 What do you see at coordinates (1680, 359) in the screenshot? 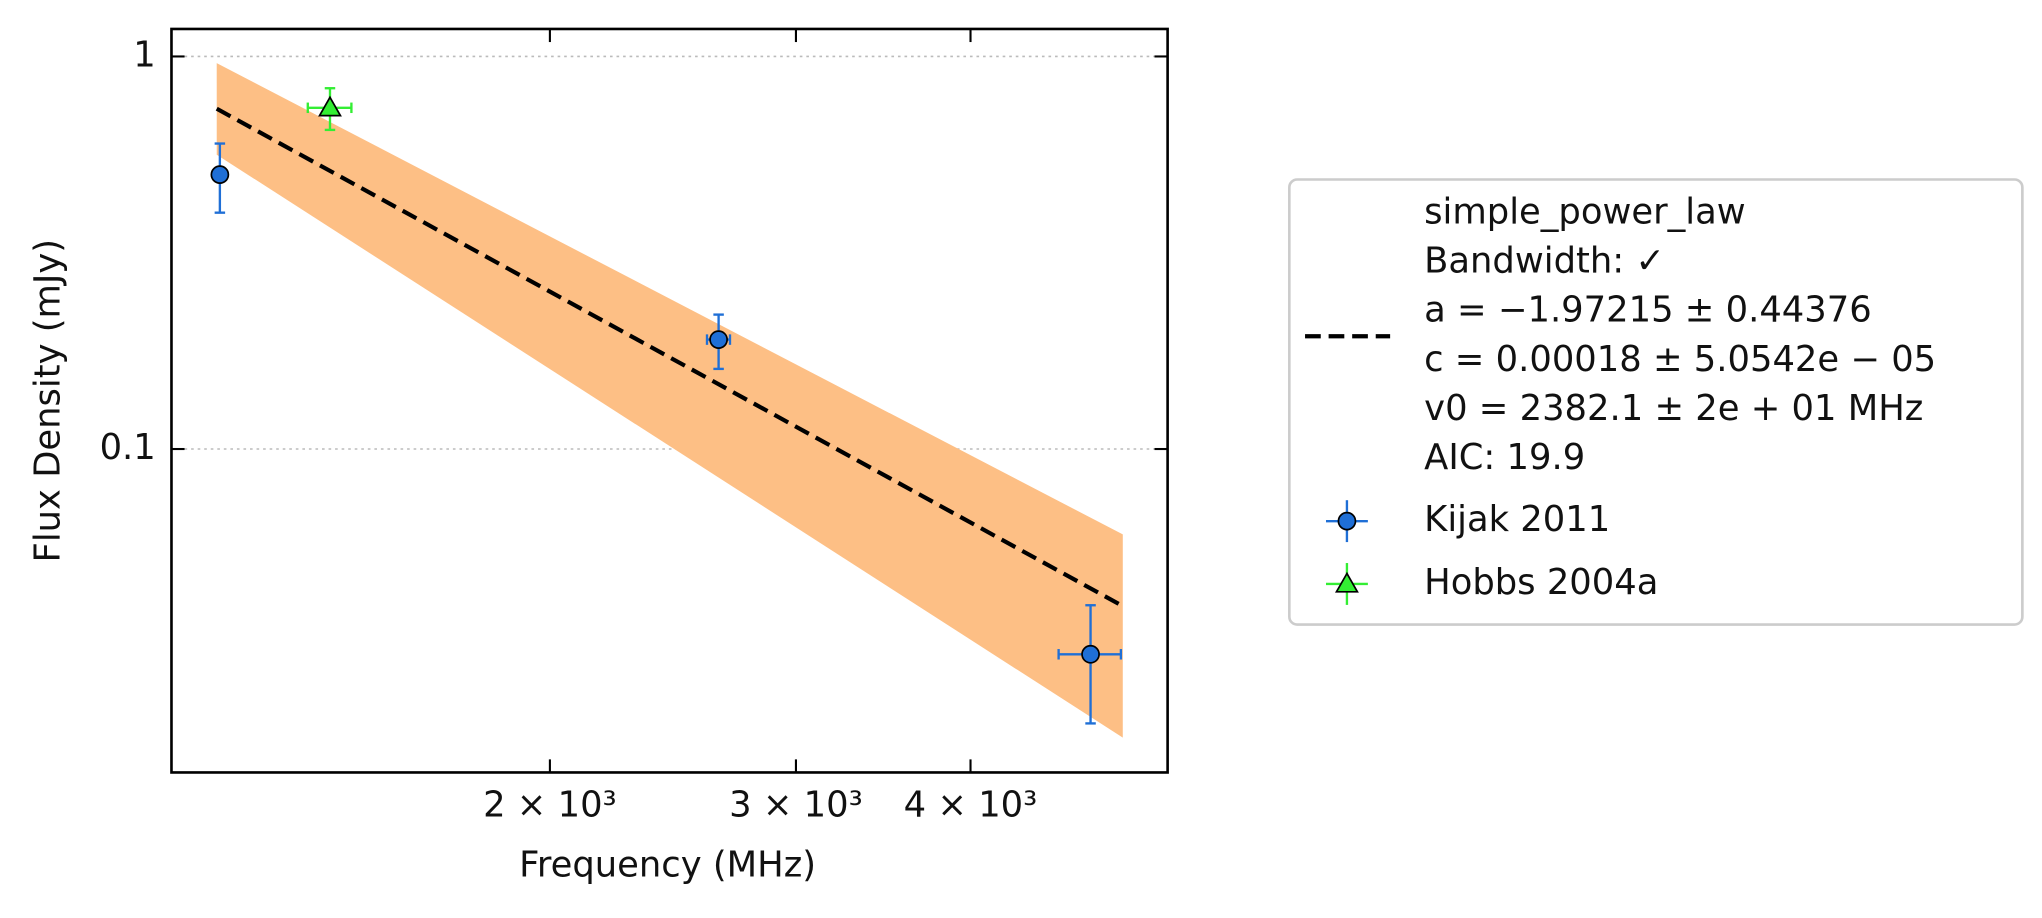
I see `legend-label: c = 0.00018 ± 5.0542e − 05` at bounding box center [1680, 359].